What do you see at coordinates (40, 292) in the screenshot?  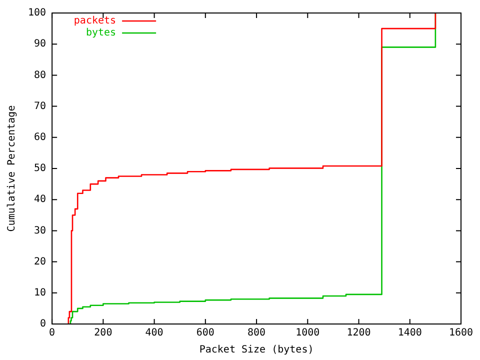 I see `y-tick-label: 10` at bounding box center [40, 292].